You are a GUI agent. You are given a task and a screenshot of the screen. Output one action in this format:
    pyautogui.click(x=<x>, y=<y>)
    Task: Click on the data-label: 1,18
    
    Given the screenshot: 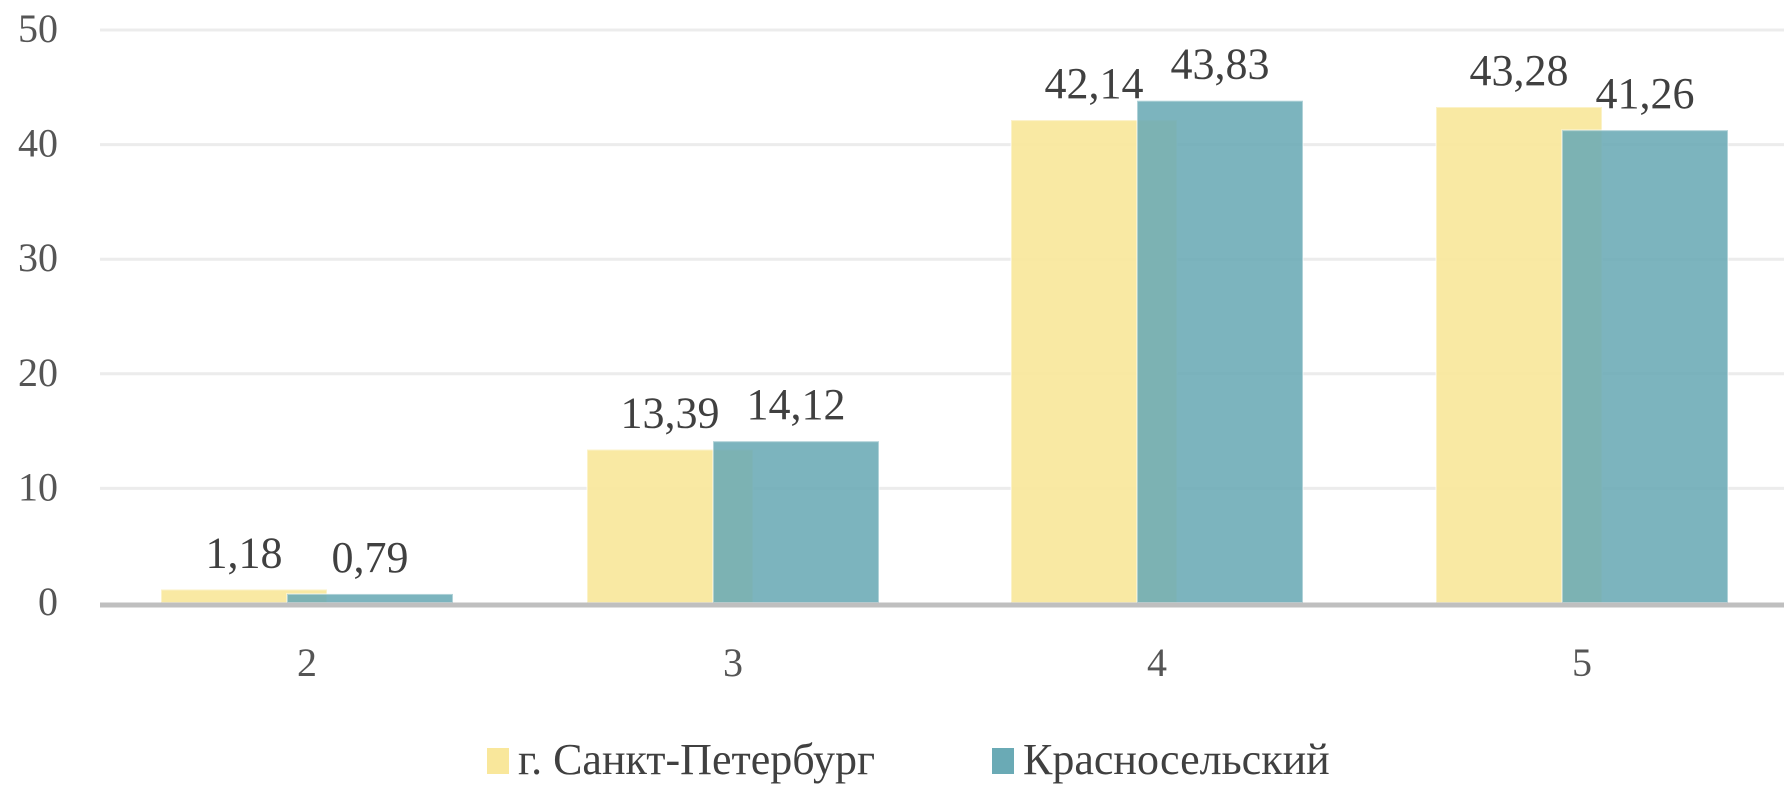 What is the action you would take?
    pyautogui.click(x=244, y=552)
    